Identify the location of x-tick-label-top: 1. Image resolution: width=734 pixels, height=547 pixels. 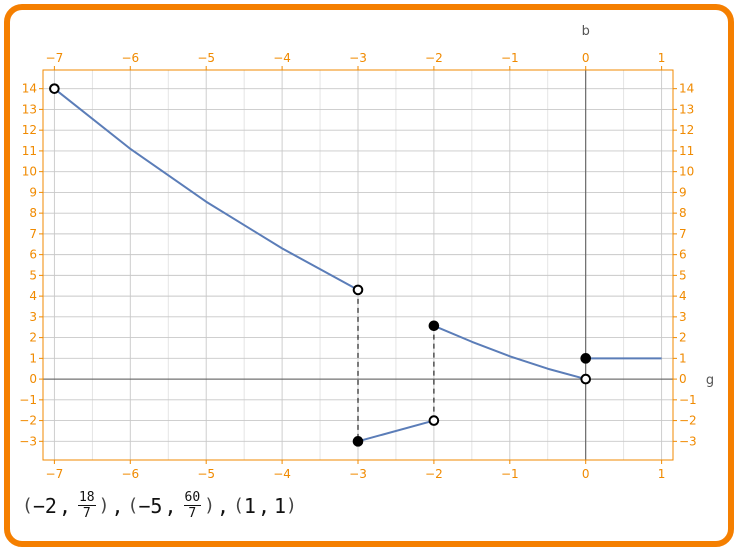
(662, 58).